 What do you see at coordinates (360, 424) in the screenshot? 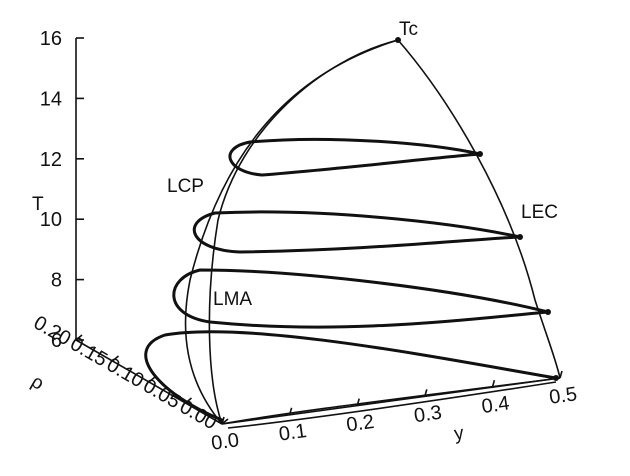
I see `y-tick-label: 0.2` at bounding box center [360, 424].